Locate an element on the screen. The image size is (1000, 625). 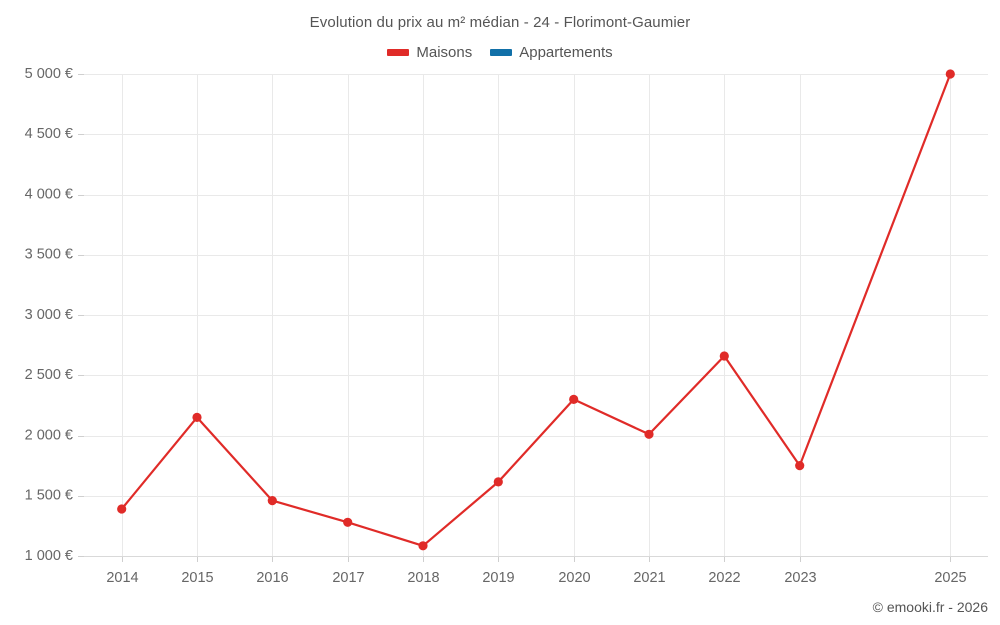
legend-item-maisons: Maisons is located at coordinates (429, 52).